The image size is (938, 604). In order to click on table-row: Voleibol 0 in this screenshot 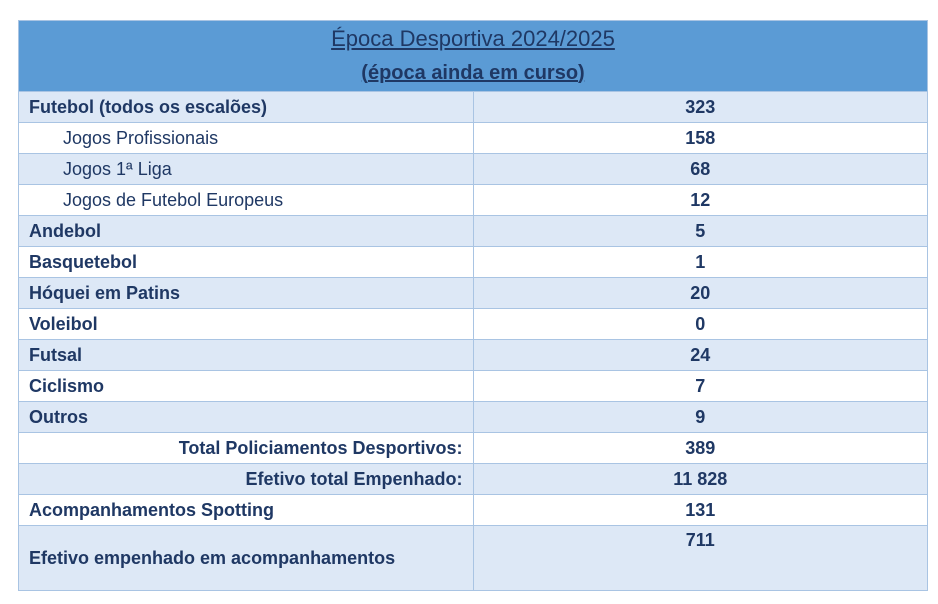, I will do `click(473, 324)`.